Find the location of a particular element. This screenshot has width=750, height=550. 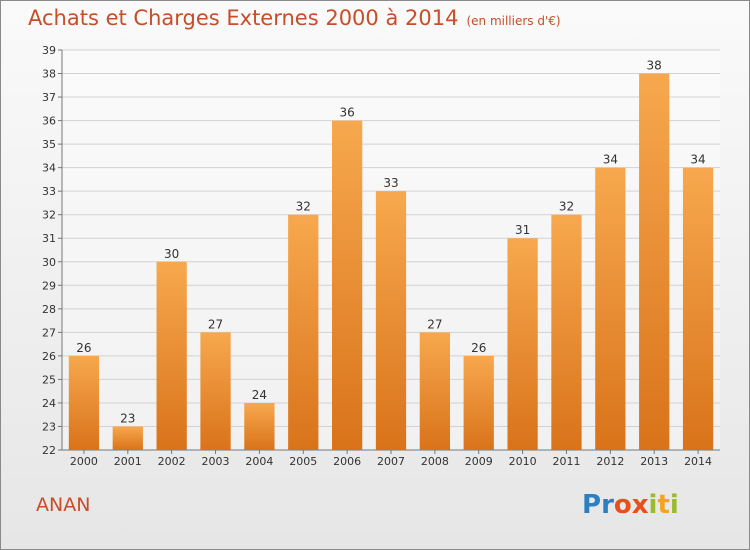

y-tick-label: 29 is located at coordinates (49, 285).